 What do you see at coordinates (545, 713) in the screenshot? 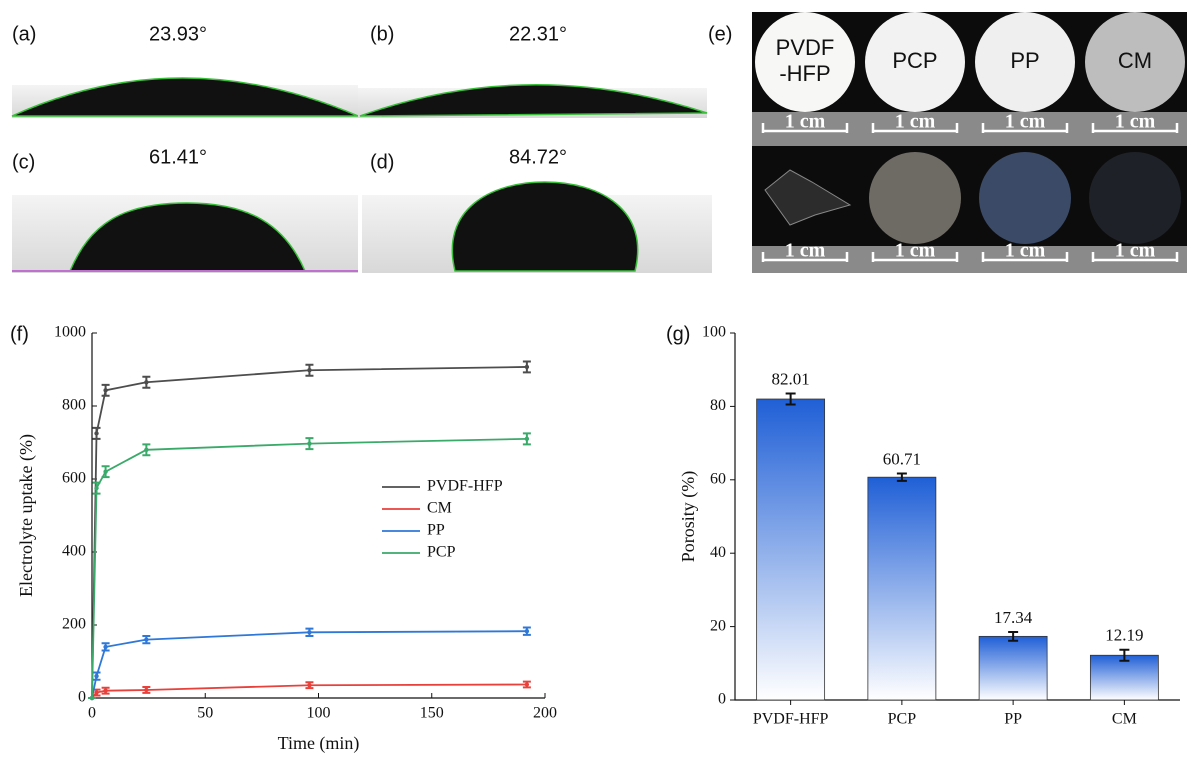
I see `x-tick-label: 200` at bounding box center [545, 713].